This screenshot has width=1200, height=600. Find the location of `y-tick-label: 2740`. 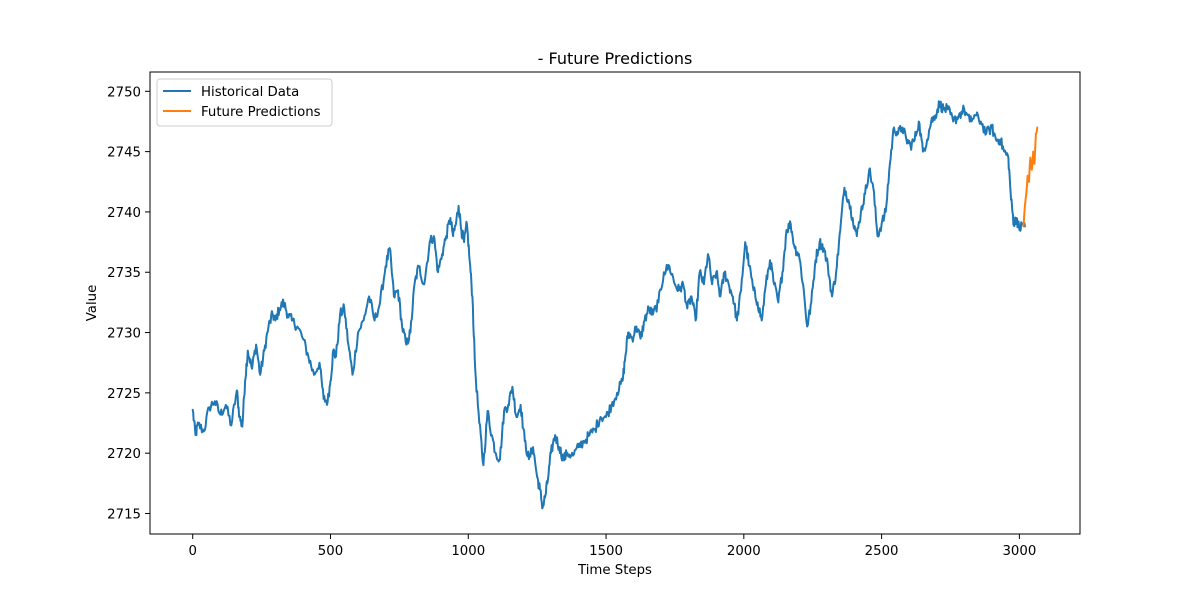

y-tick-label: 2740 is located at coordinates (124, 213).